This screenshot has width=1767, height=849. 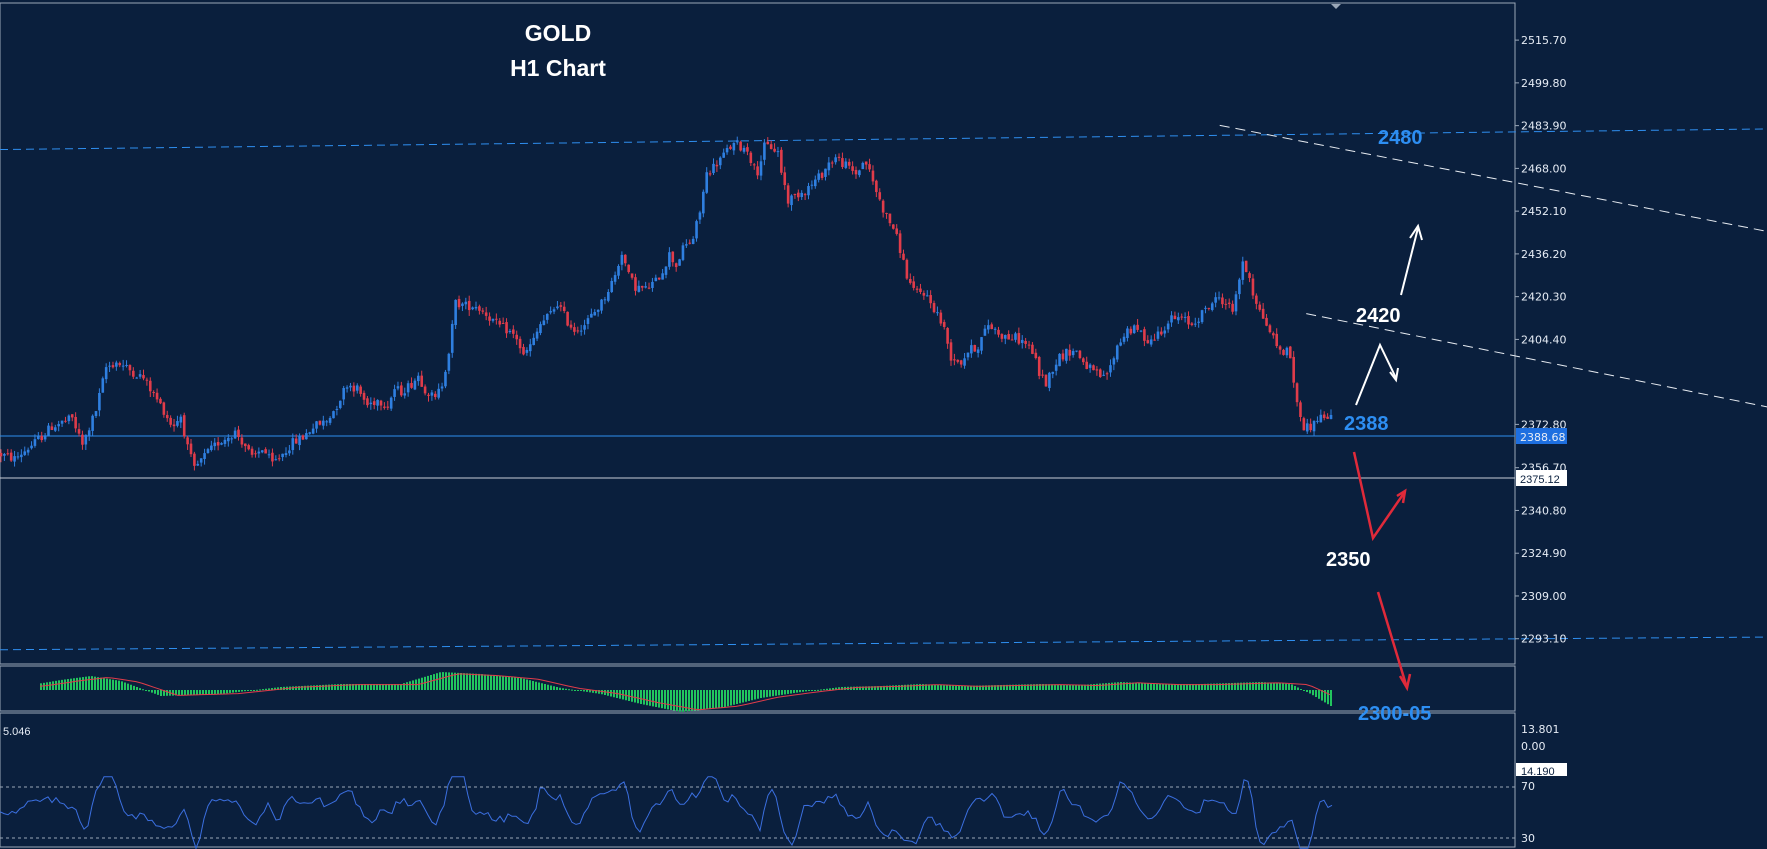 I want to click on current-price-tag-label: 2375.12, so click(x=1540, y=480).